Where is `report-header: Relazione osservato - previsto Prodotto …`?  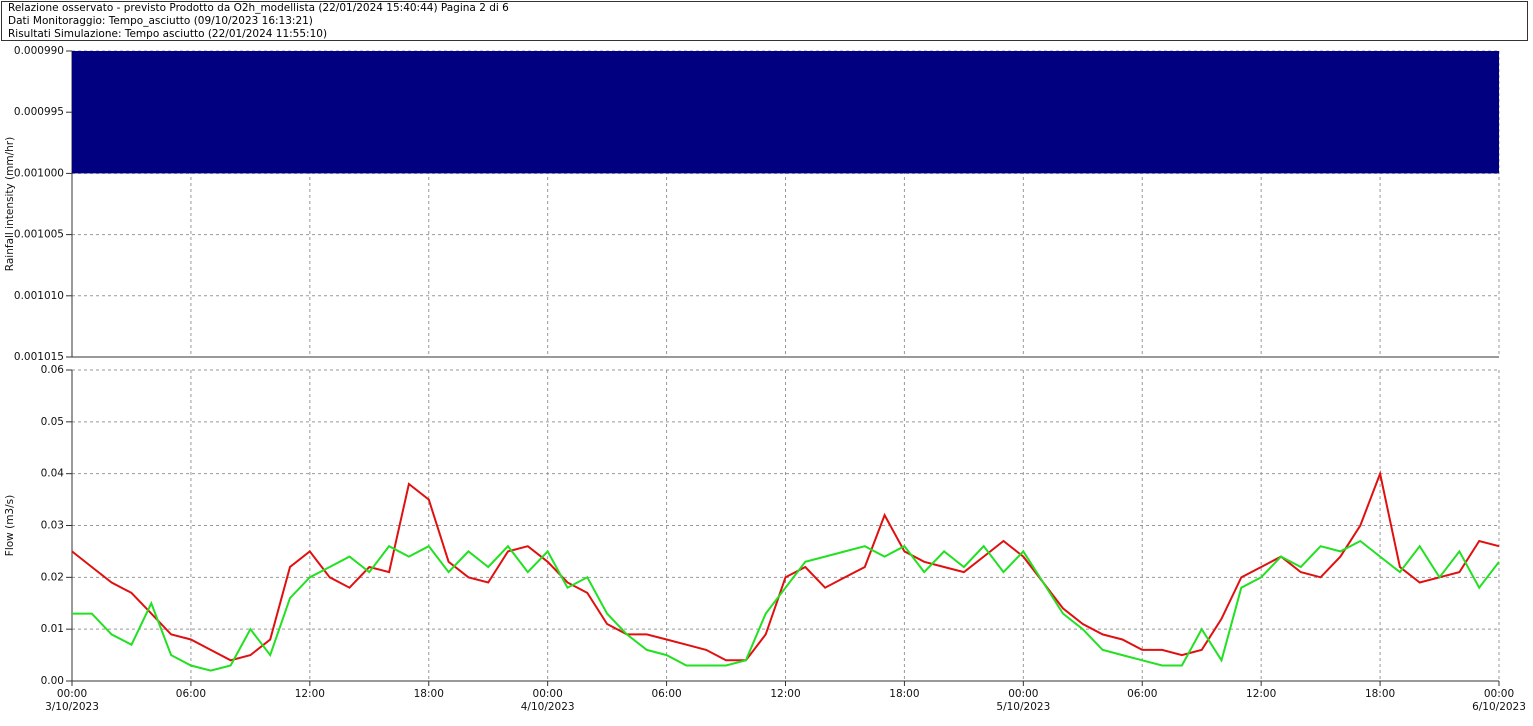 report-header: Relazione osservato - previsto Prodotto … is located at coordinates (764, 21).